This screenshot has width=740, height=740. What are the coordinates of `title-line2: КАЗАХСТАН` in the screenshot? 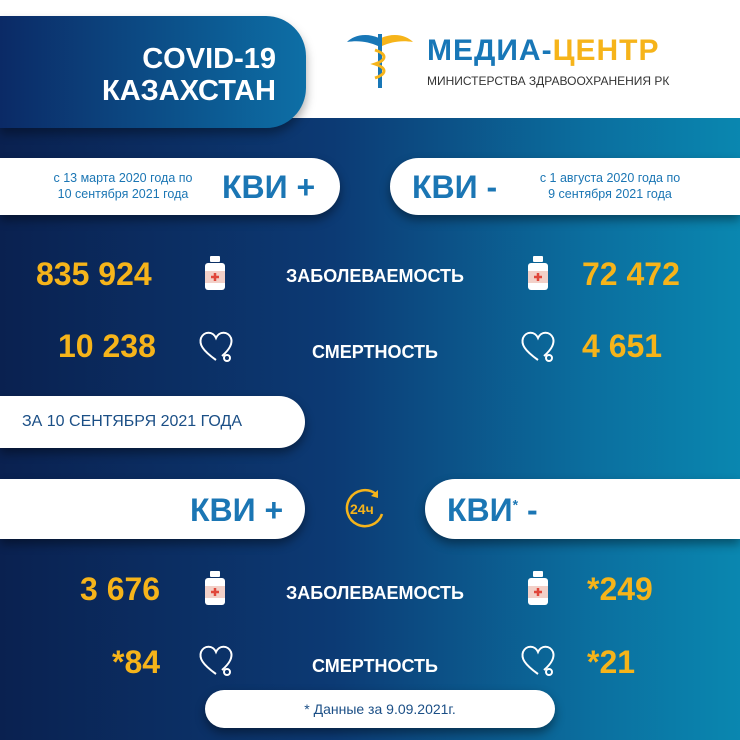 It's located at (189, 91).